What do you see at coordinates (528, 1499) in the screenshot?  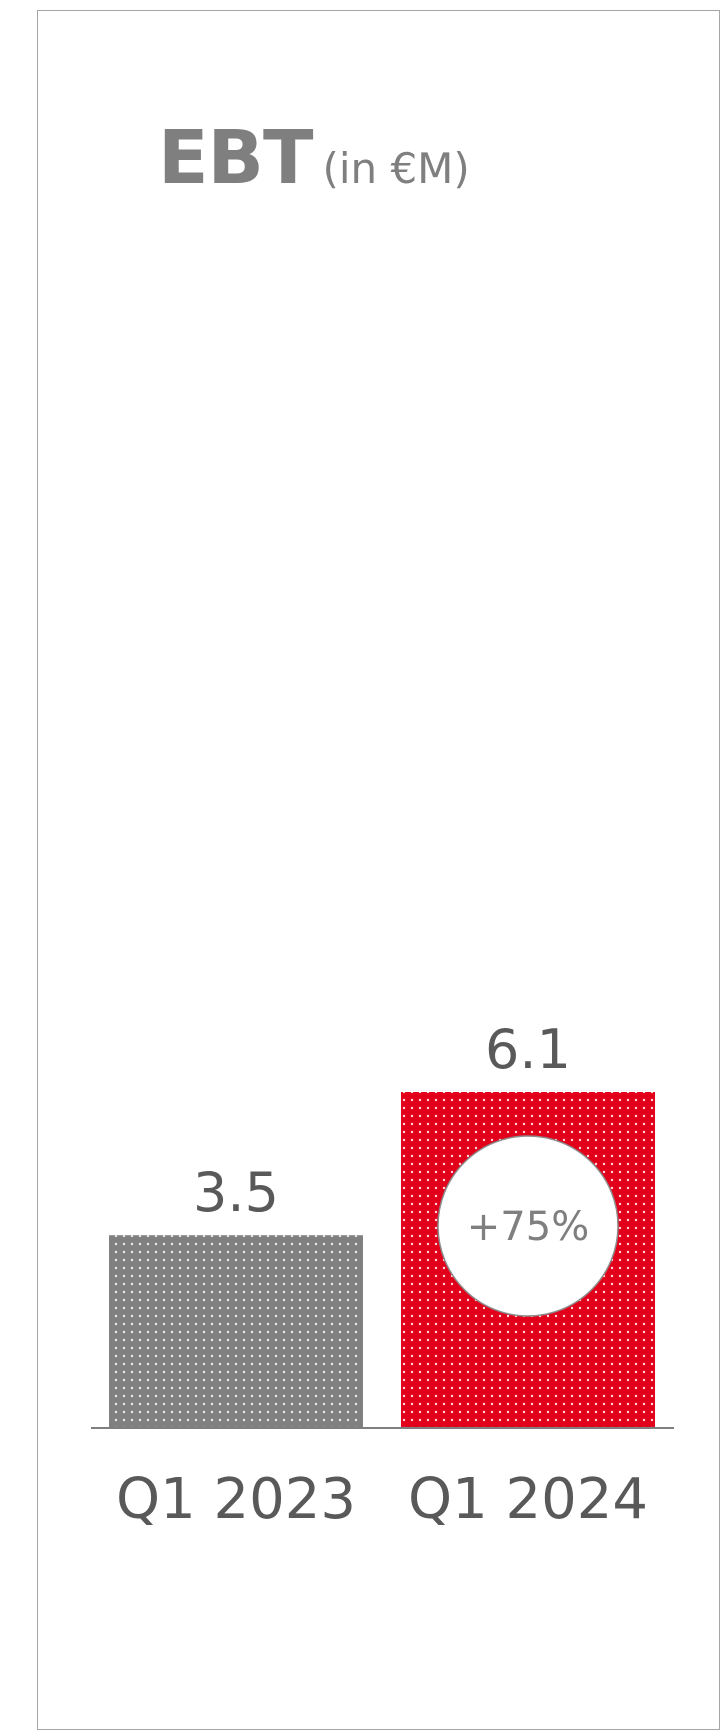 I see `category-label: Q1 2024` at bounding box center [528, 1499].